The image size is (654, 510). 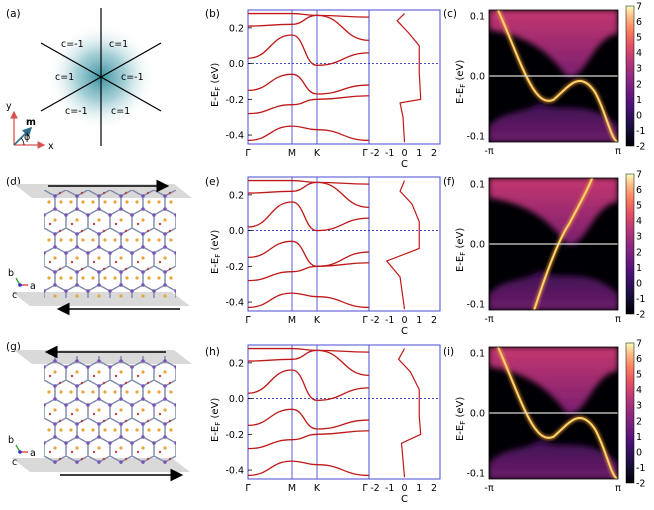 What do you see at coordinates (639, 100) in the screenshot?
I see `colorbar-tick-label: 1` at bounding box center [639, 100].